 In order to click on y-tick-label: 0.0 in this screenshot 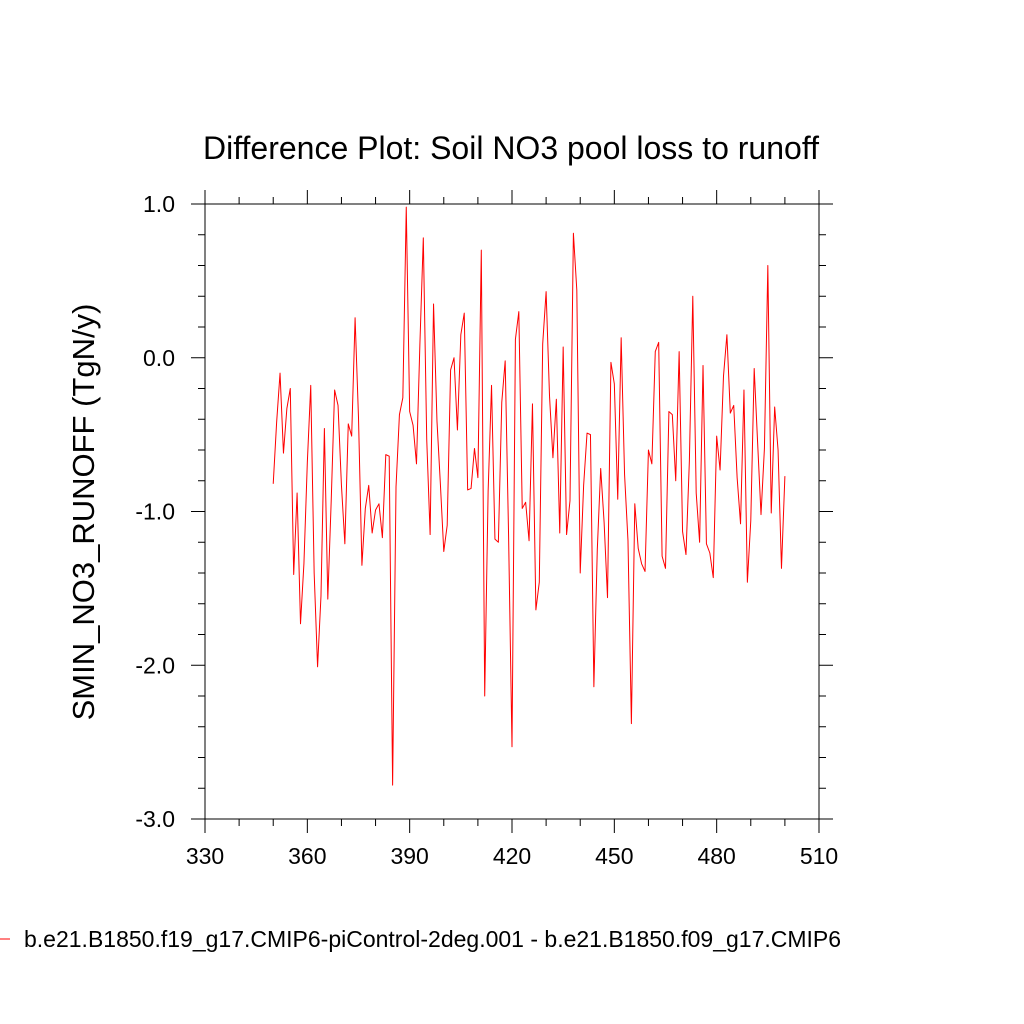, I will do `click(159, 358)`.